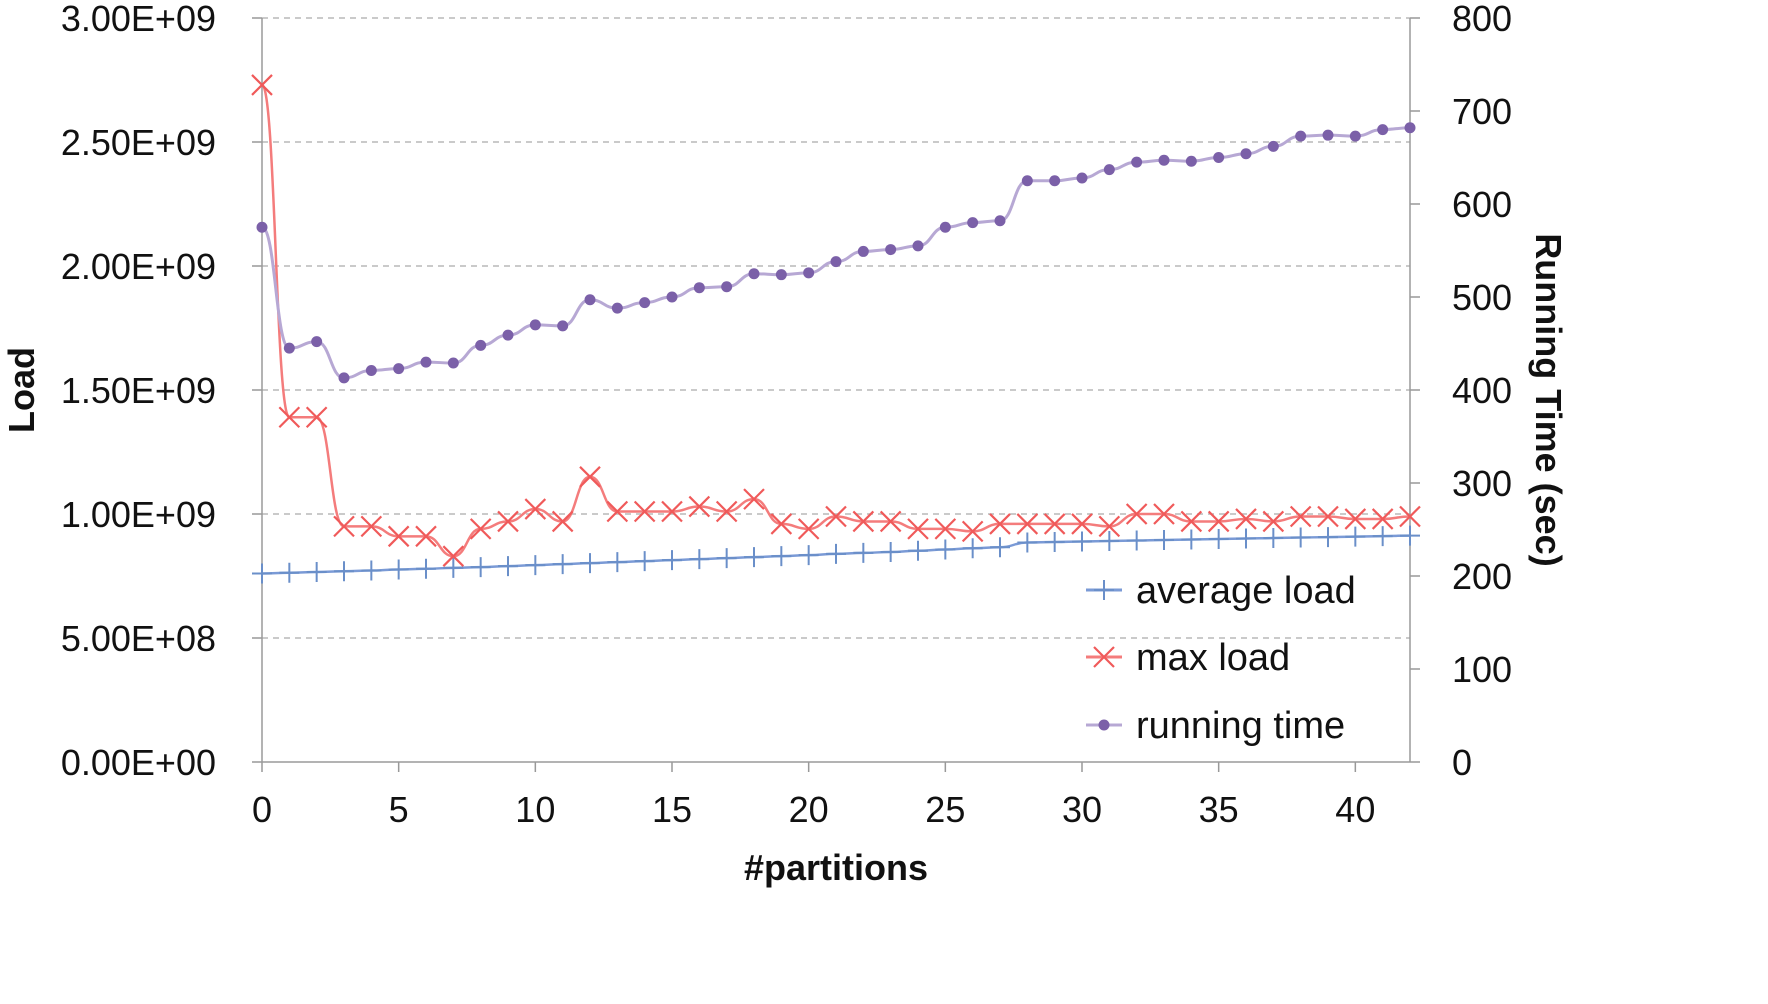 The height and width of the screenshot is (1004, 1768). Describe the element at coordinates (1482, 297) in the screenshot. I see `y-right-tick-label: 500` at that location.